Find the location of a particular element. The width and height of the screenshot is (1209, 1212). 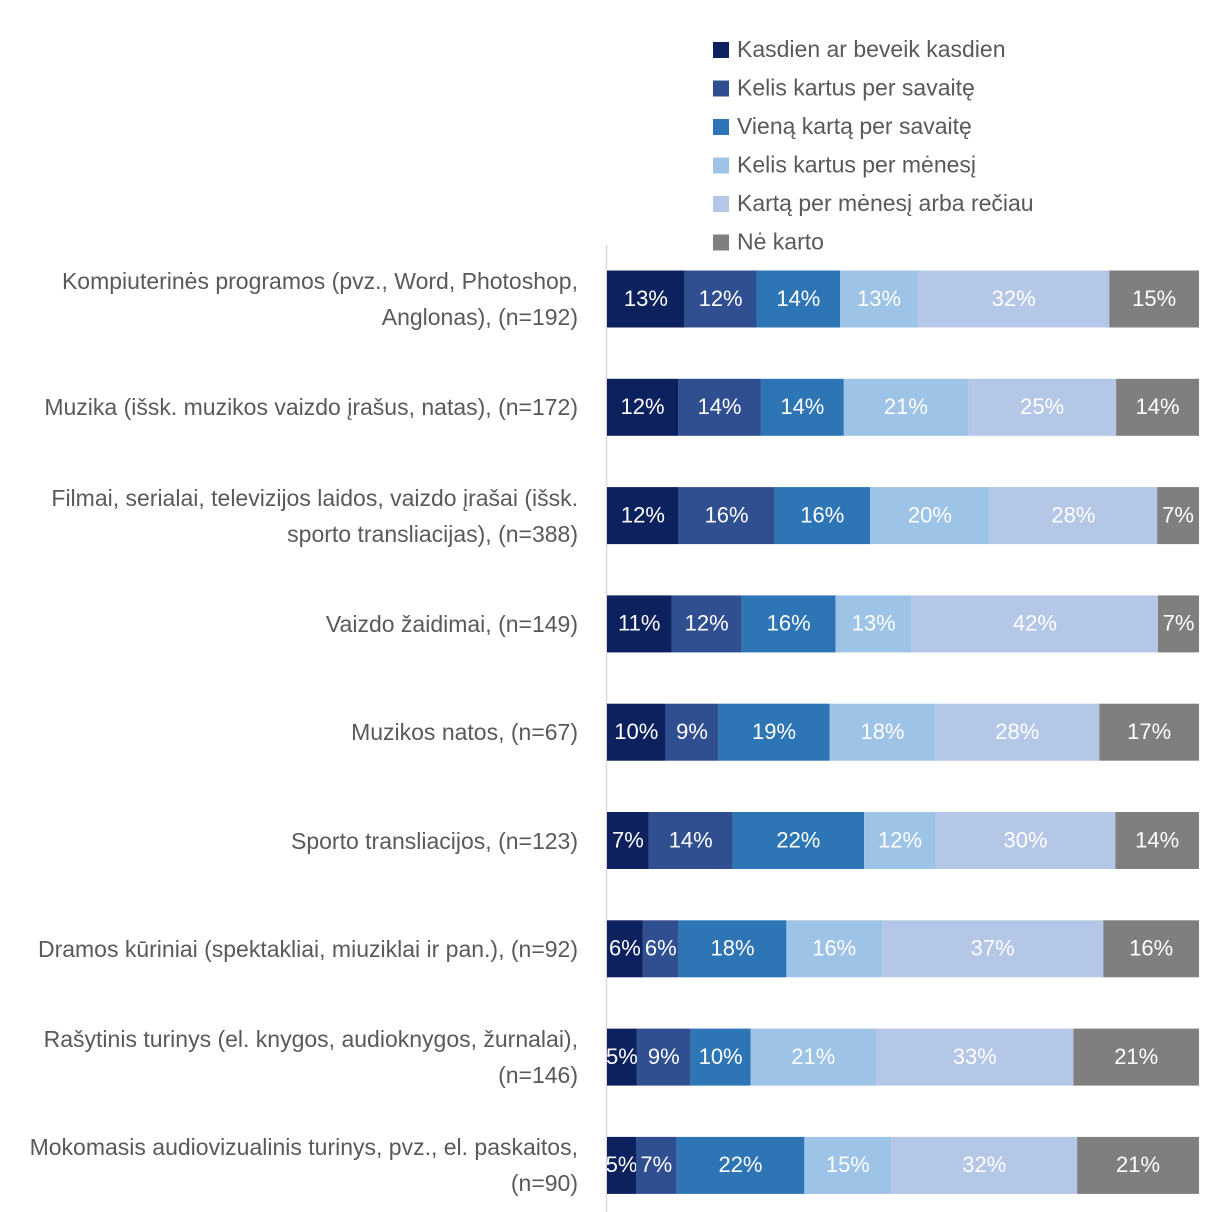

data-label: 28% is located at coordinates (1017, 731).